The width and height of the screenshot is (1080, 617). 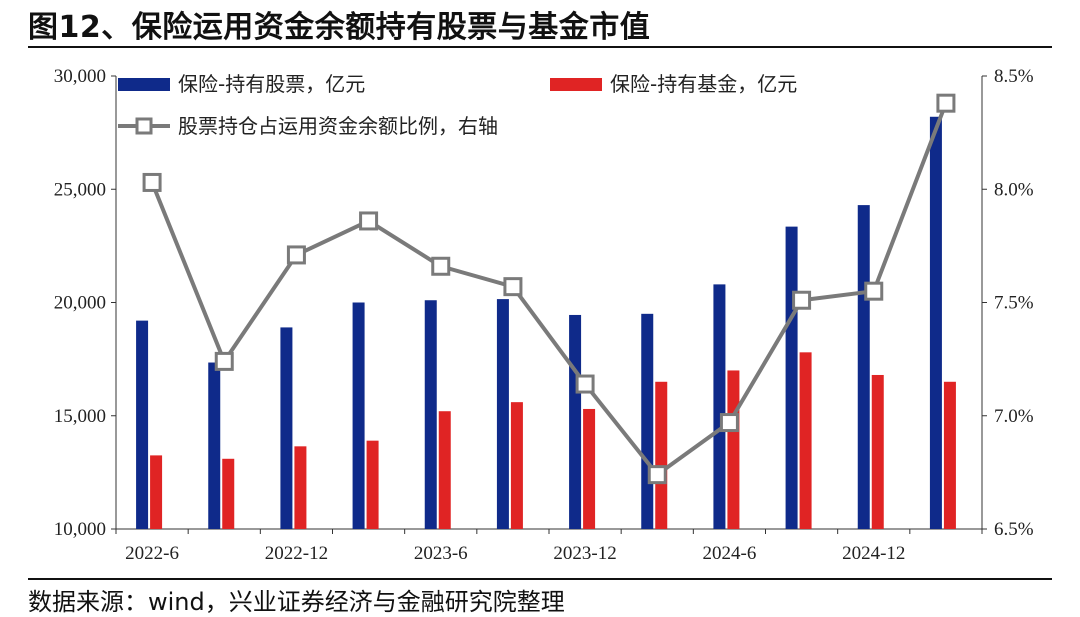 What do you see at coordinates (576, 84) in the screenshot?
I see `legend-swatch-funds` at bounding box center [576, 84].